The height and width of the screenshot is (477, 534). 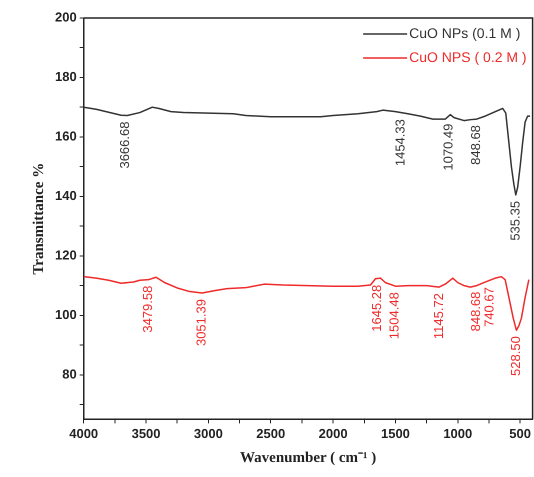 What do you see at coordinates (489, 307) in the screenshot?
I see `annotation: 740.67` at bounding box center [489, 307].